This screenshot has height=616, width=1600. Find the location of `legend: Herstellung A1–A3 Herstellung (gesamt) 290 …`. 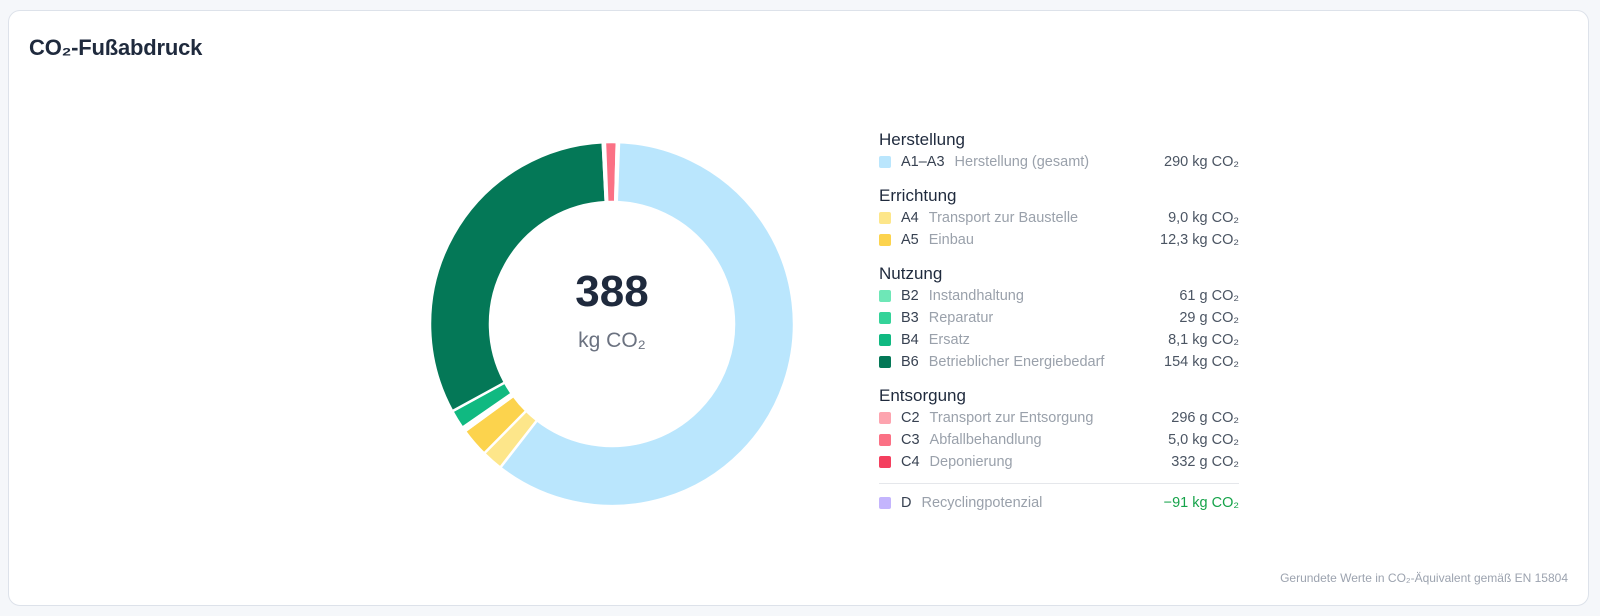

legend: Herstellung A1–A3 Herstellung (gesamt) 290 … is located at coordinates (1059, 321).